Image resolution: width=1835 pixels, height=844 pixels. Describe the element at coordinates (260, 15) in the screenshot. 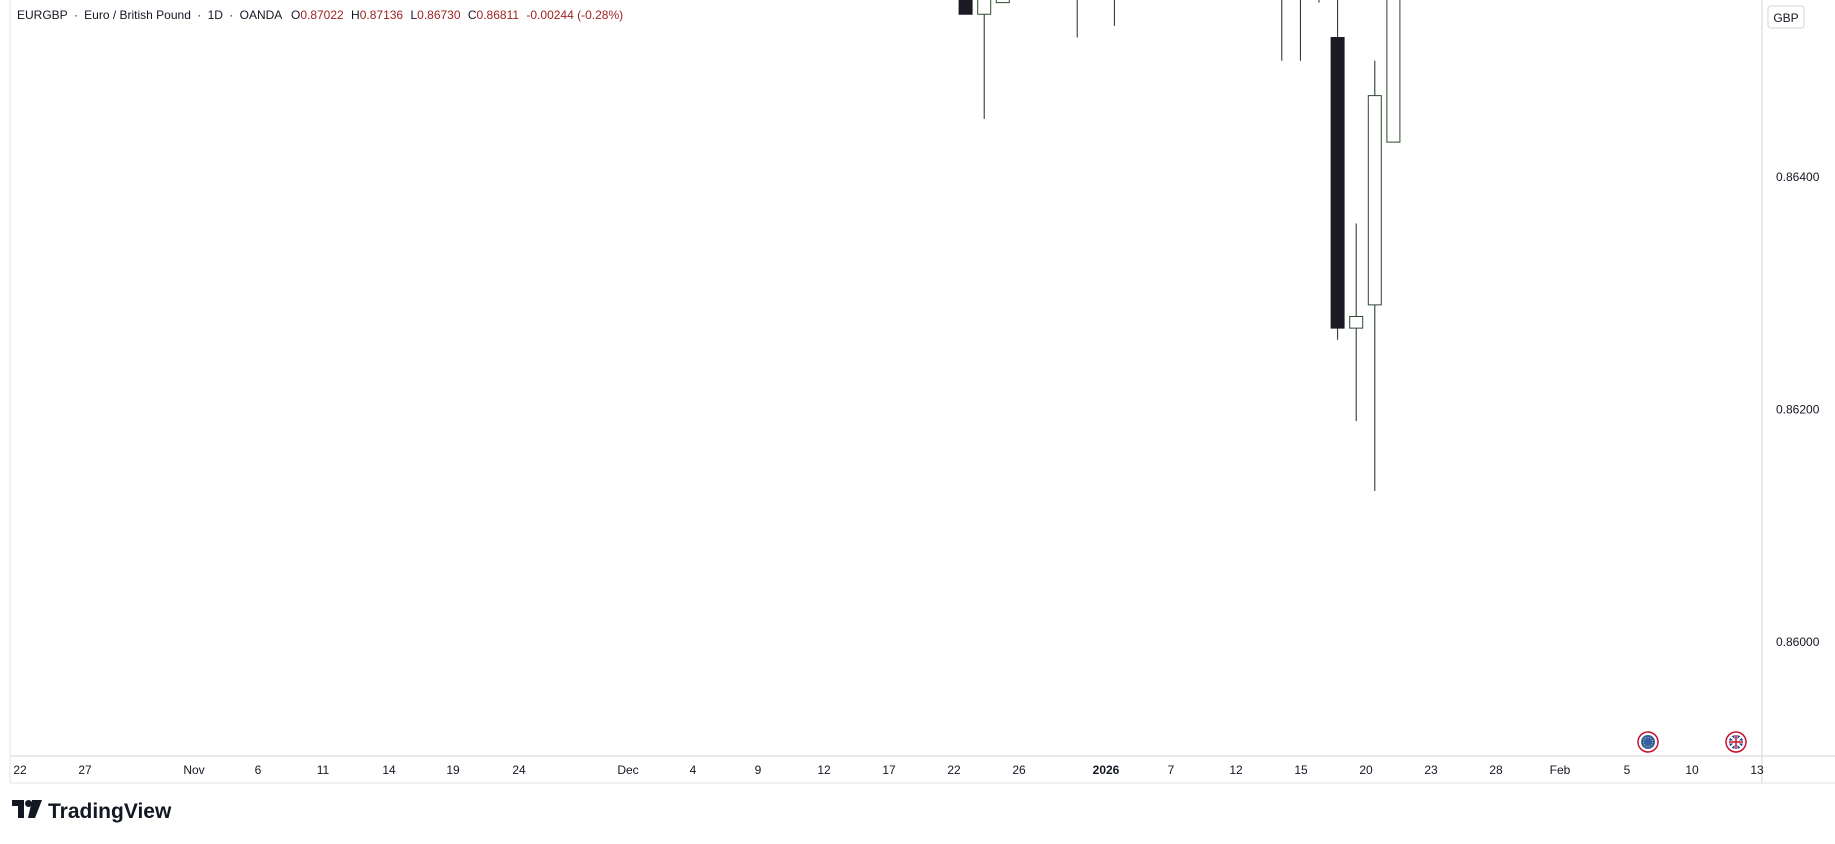

I see `exchange: OANDA` at that location.